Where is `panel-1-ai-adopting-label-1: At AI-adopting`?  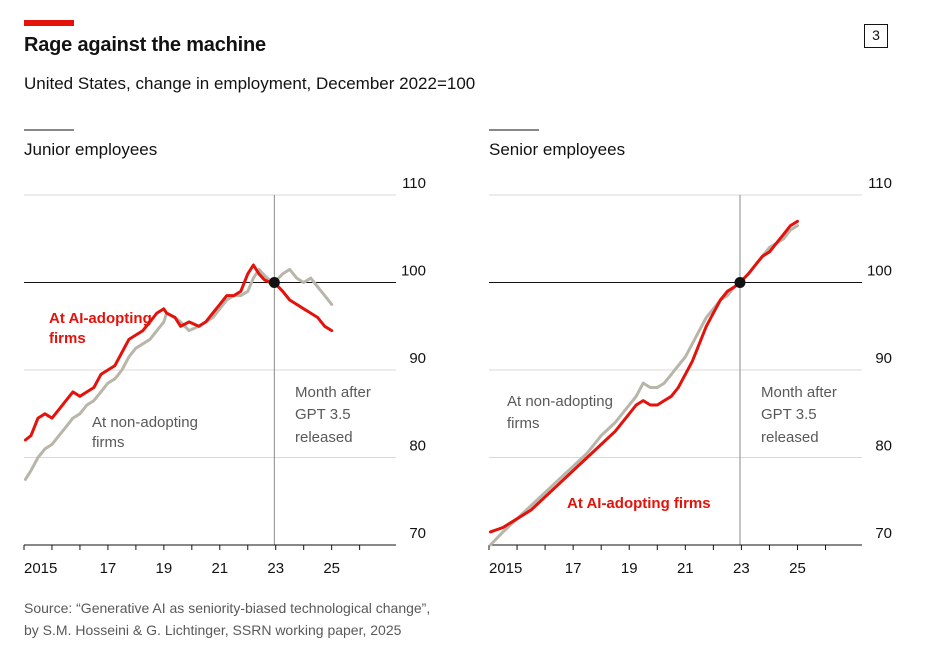 panel-1-ai-adopting-label-1: At AI-adopting is located at coordinates (100, 318).